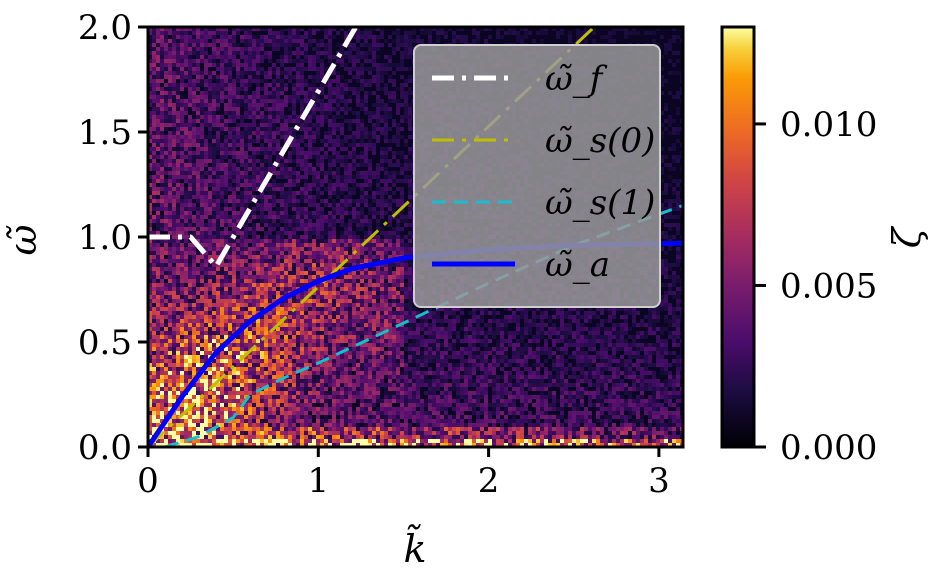 This screenshot has height=588, width=944. Describe the element at coordinates (489, 481) in the screenshot. I see `x-tick-label: 2` at that location.